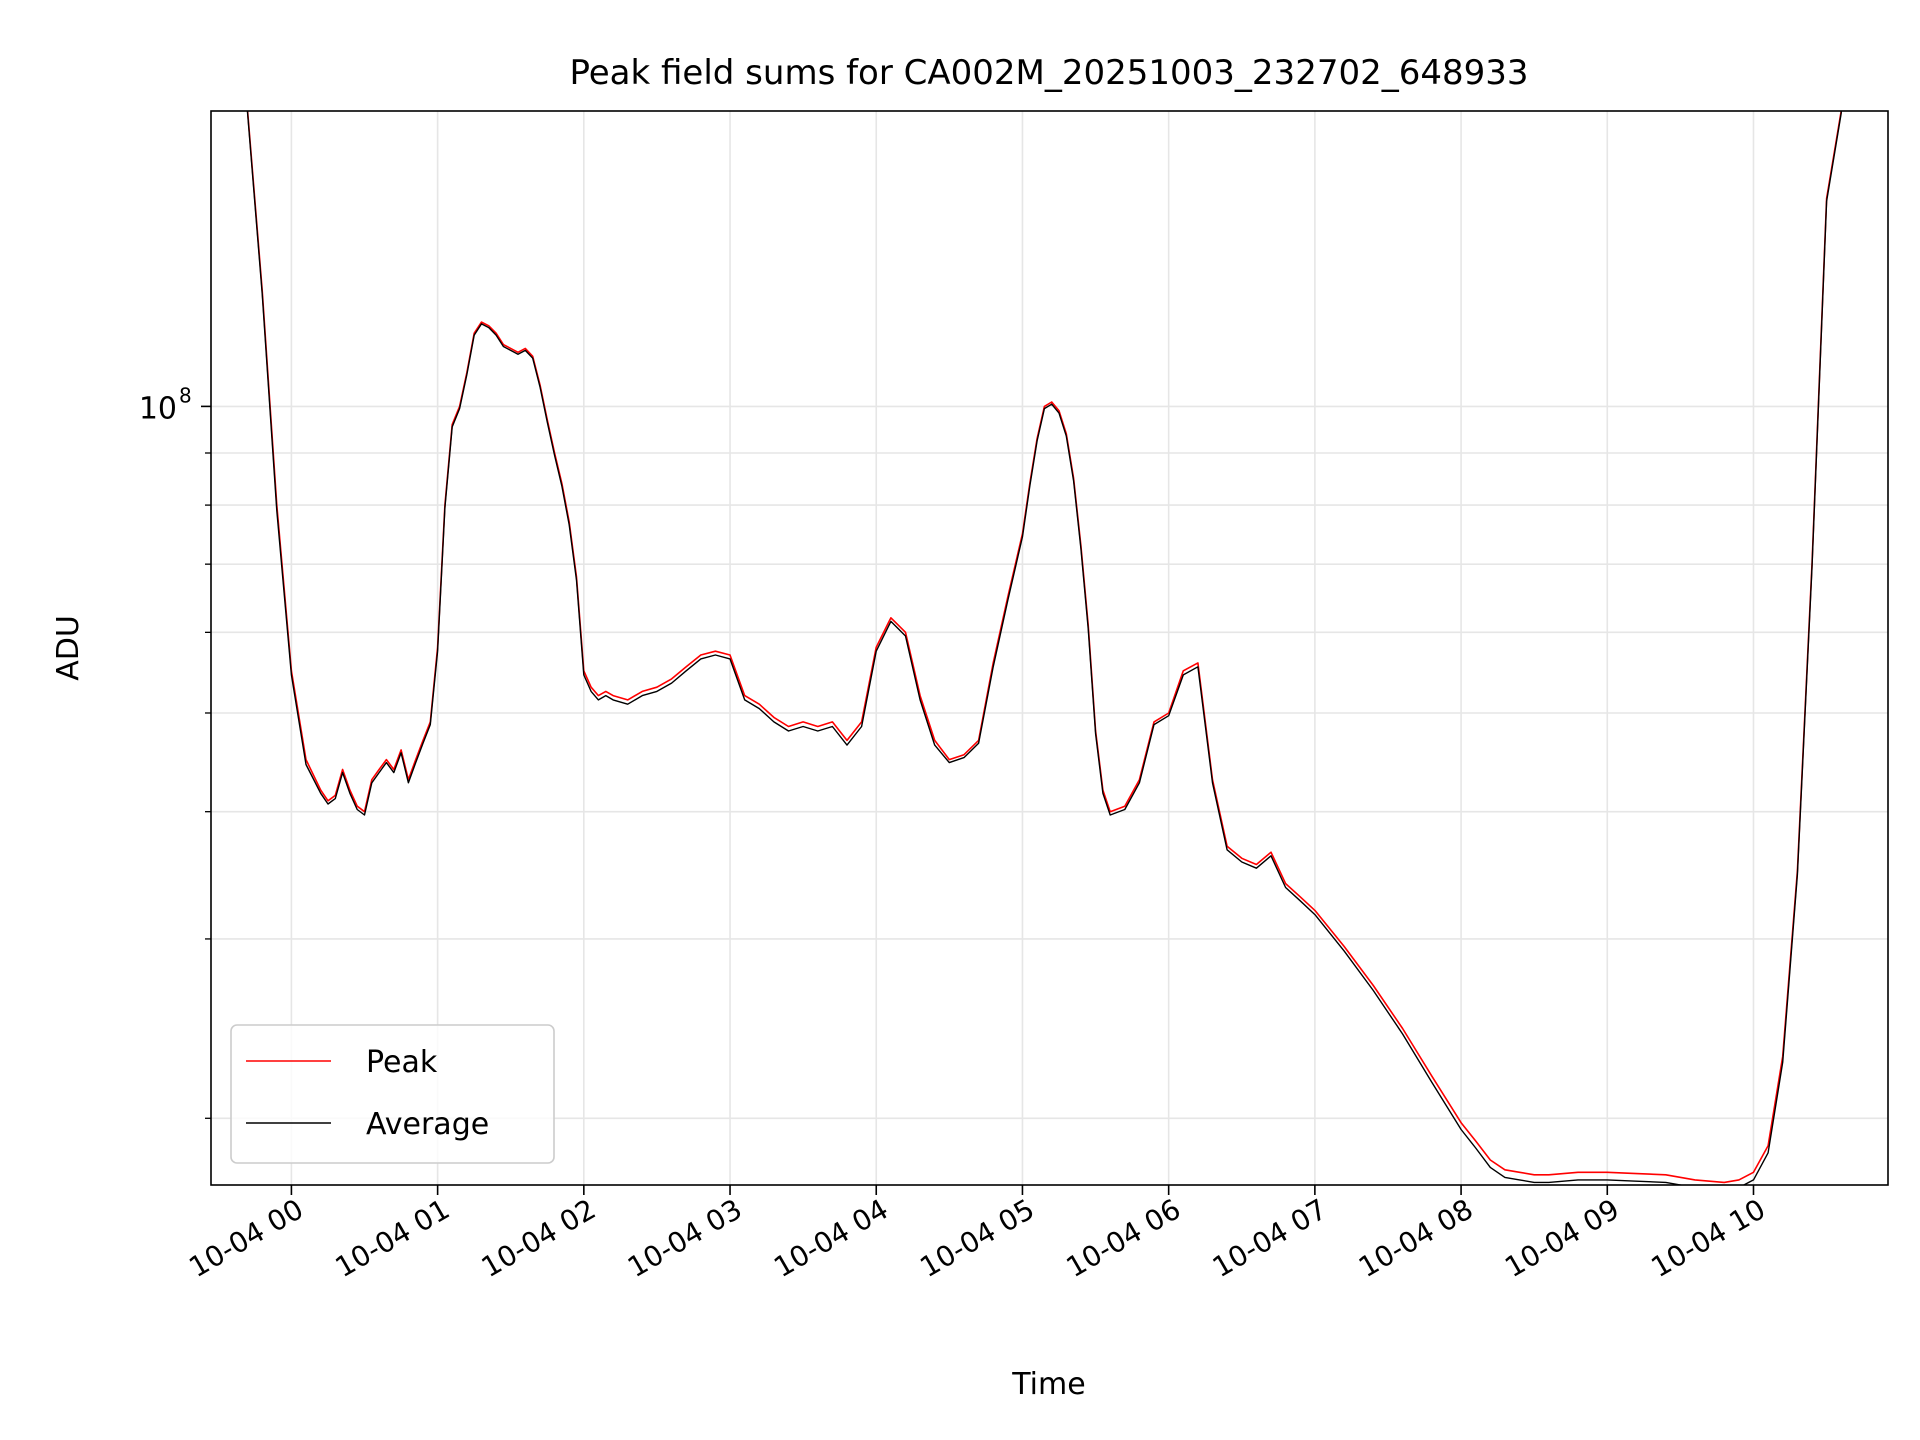 This screenshot has height=1440, width=1920. I want to click on y-axis-label: ADU, so click(68, 648).